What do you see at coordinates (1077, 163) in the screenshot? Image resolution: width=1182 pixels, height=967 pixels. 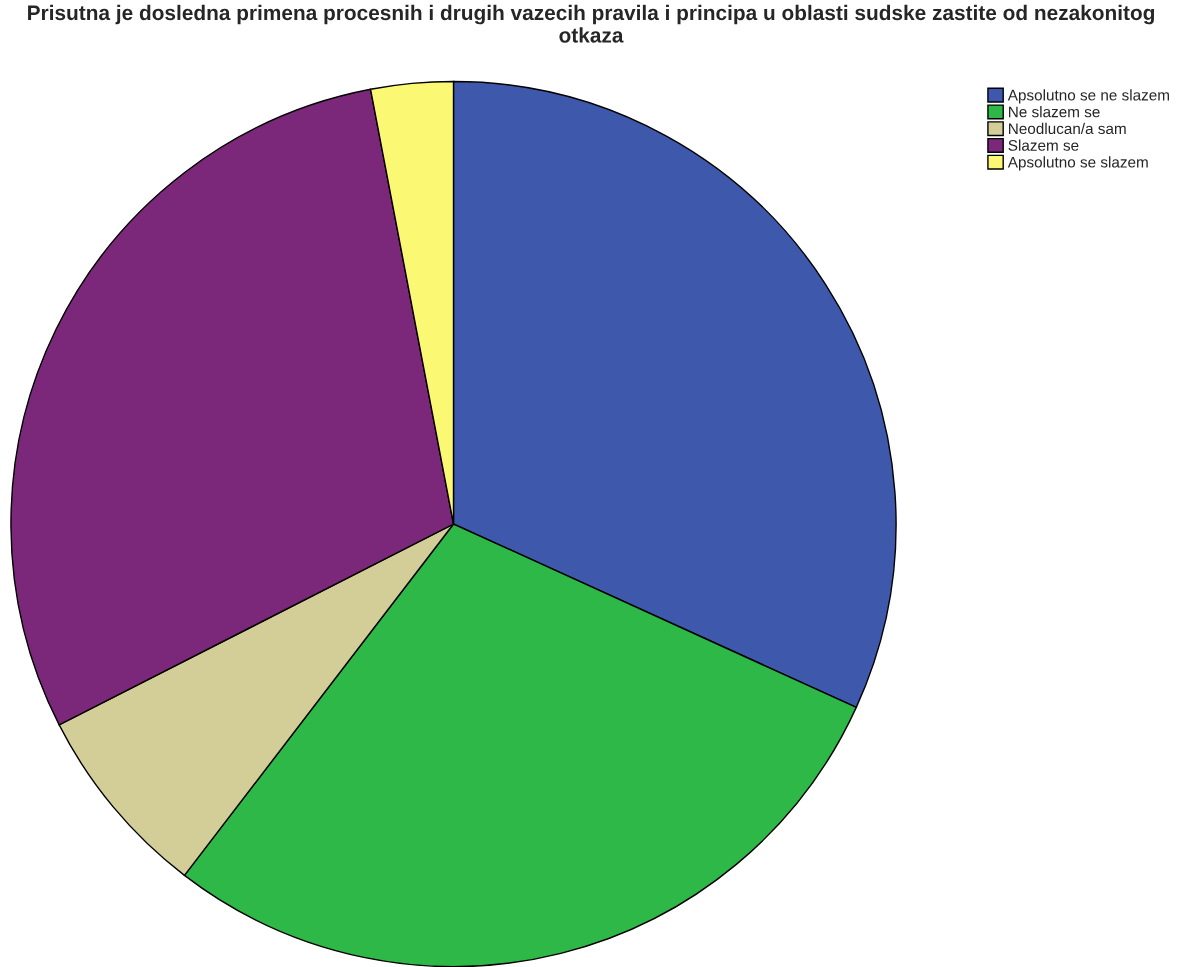 I see `legend-label: Apsolutno se slazem` at bounding box center [1077, 163].